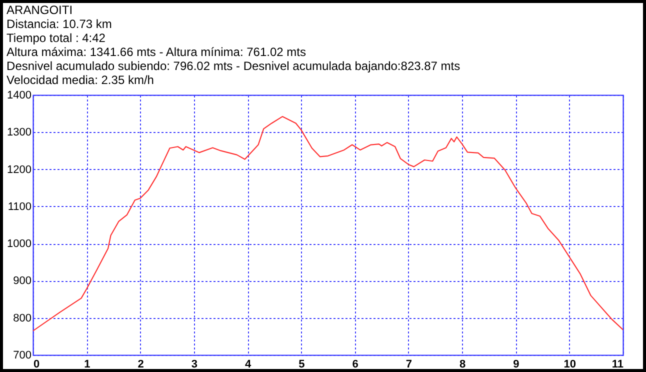 The width and height of the screenshot is (646, 372). Describe the element at coordinates (248, 364) in the screenshot. I see `x-tick-label: 4` at that location.